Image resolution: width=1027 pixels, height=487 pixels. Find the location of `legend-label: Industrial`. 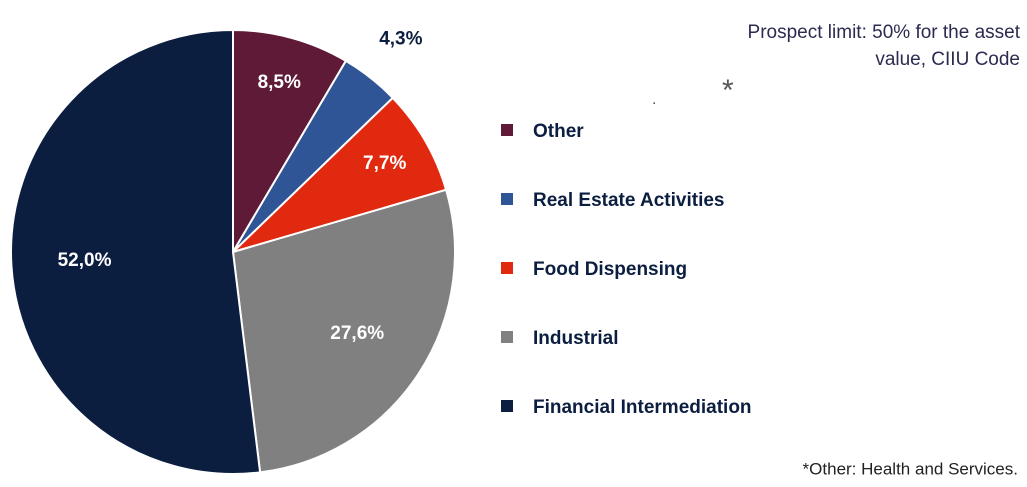

legend-label: Industrial is located at coordinates (576, 338).